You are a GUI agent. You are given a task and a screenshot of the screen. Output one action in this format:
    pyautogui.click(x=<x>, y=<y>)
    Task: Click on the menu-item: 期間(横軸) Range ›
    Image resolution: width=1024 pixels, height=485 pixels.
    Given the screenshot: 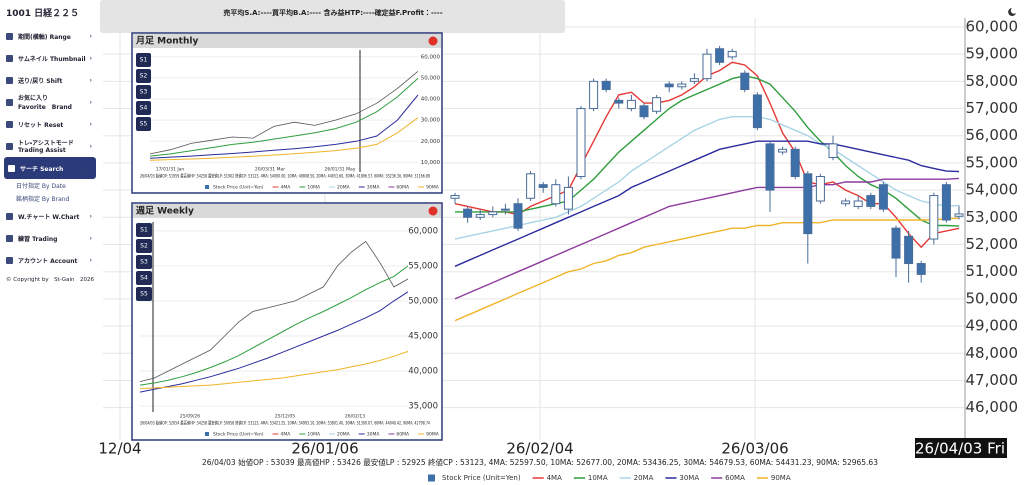 What is the action you would take?
    pyautogui.click(x=50, y=36)
    